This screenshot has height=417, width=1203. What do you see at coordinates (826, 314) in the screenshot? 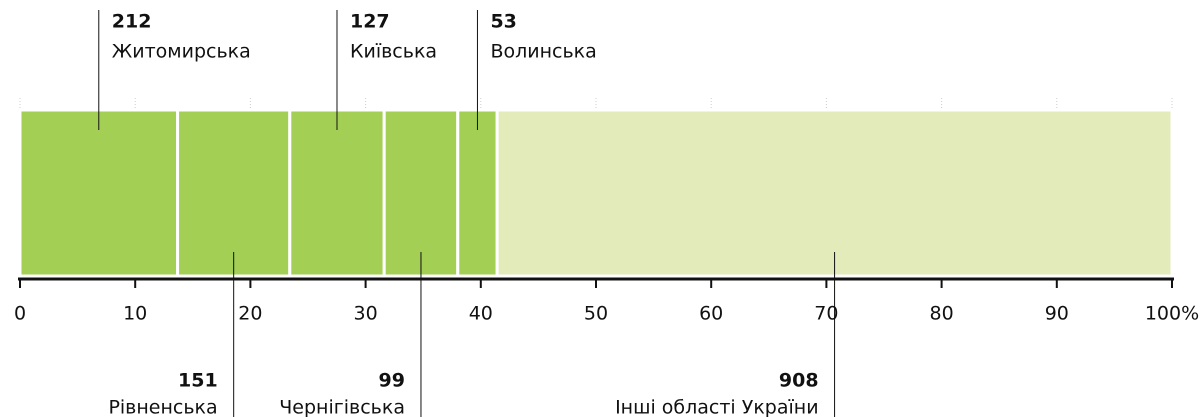
I see `x-tick-label: 70` at bounding box center [826, 314].